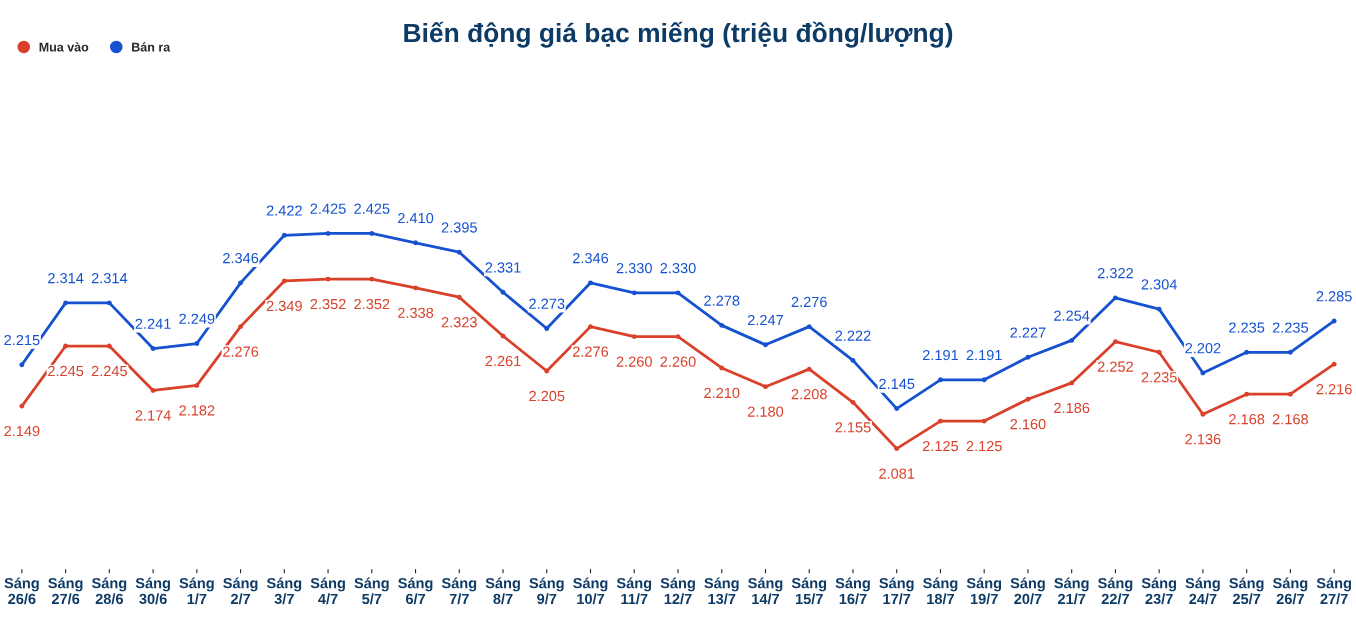  I want to click on data-label: 2.180, so click(765, 411).